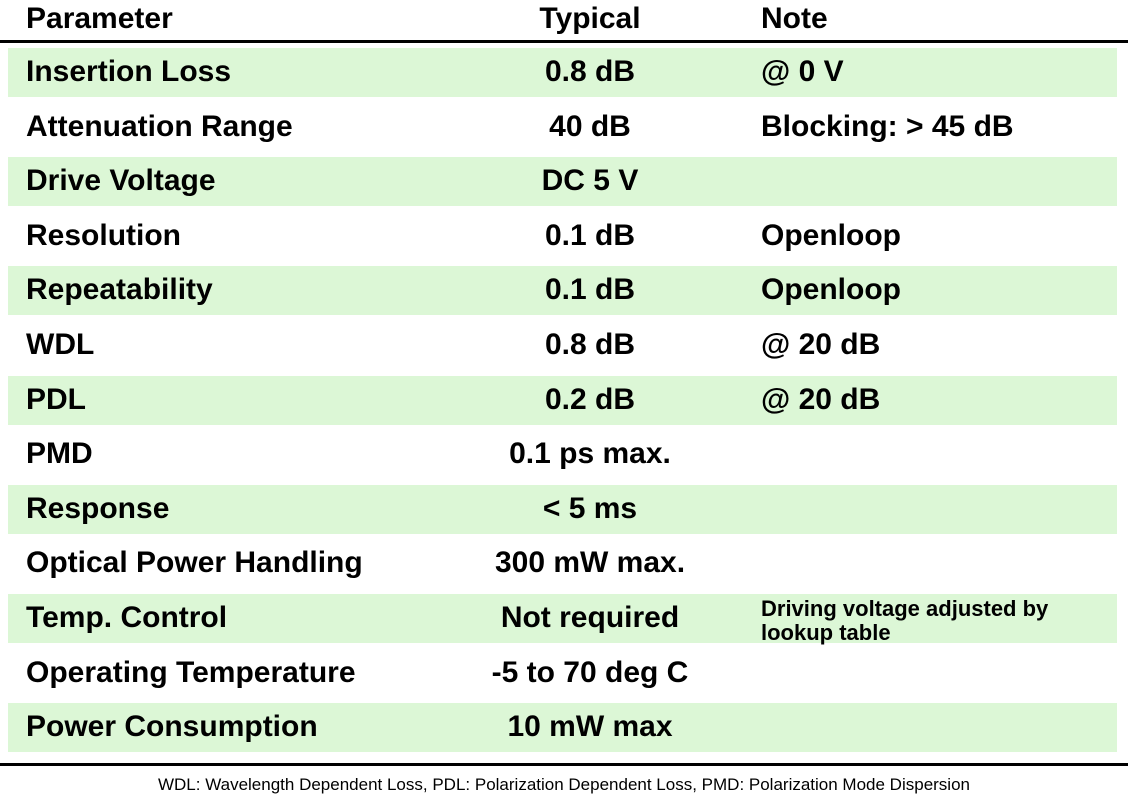  I want to click on typical-cell: 0.1 ps max., so click(590, 454).